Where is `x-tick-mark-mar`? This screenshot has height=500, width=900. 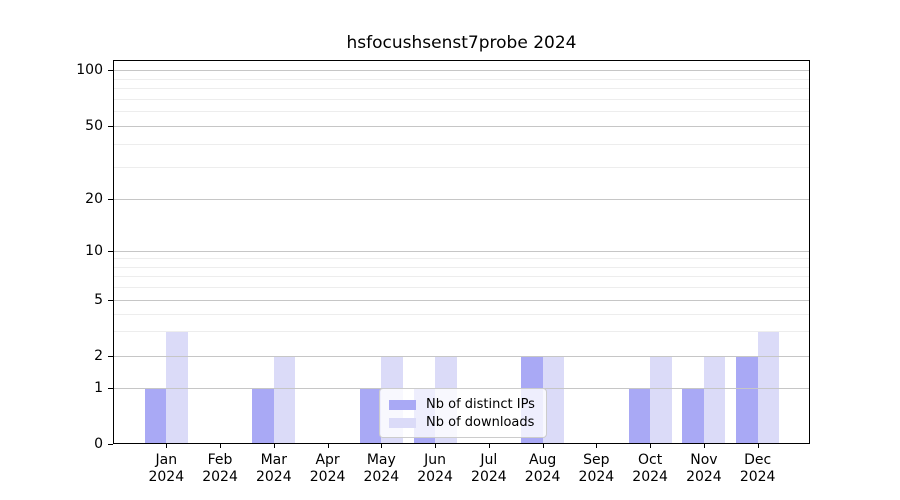 x-tick-mark-mar is located at coordinates (274, 446).